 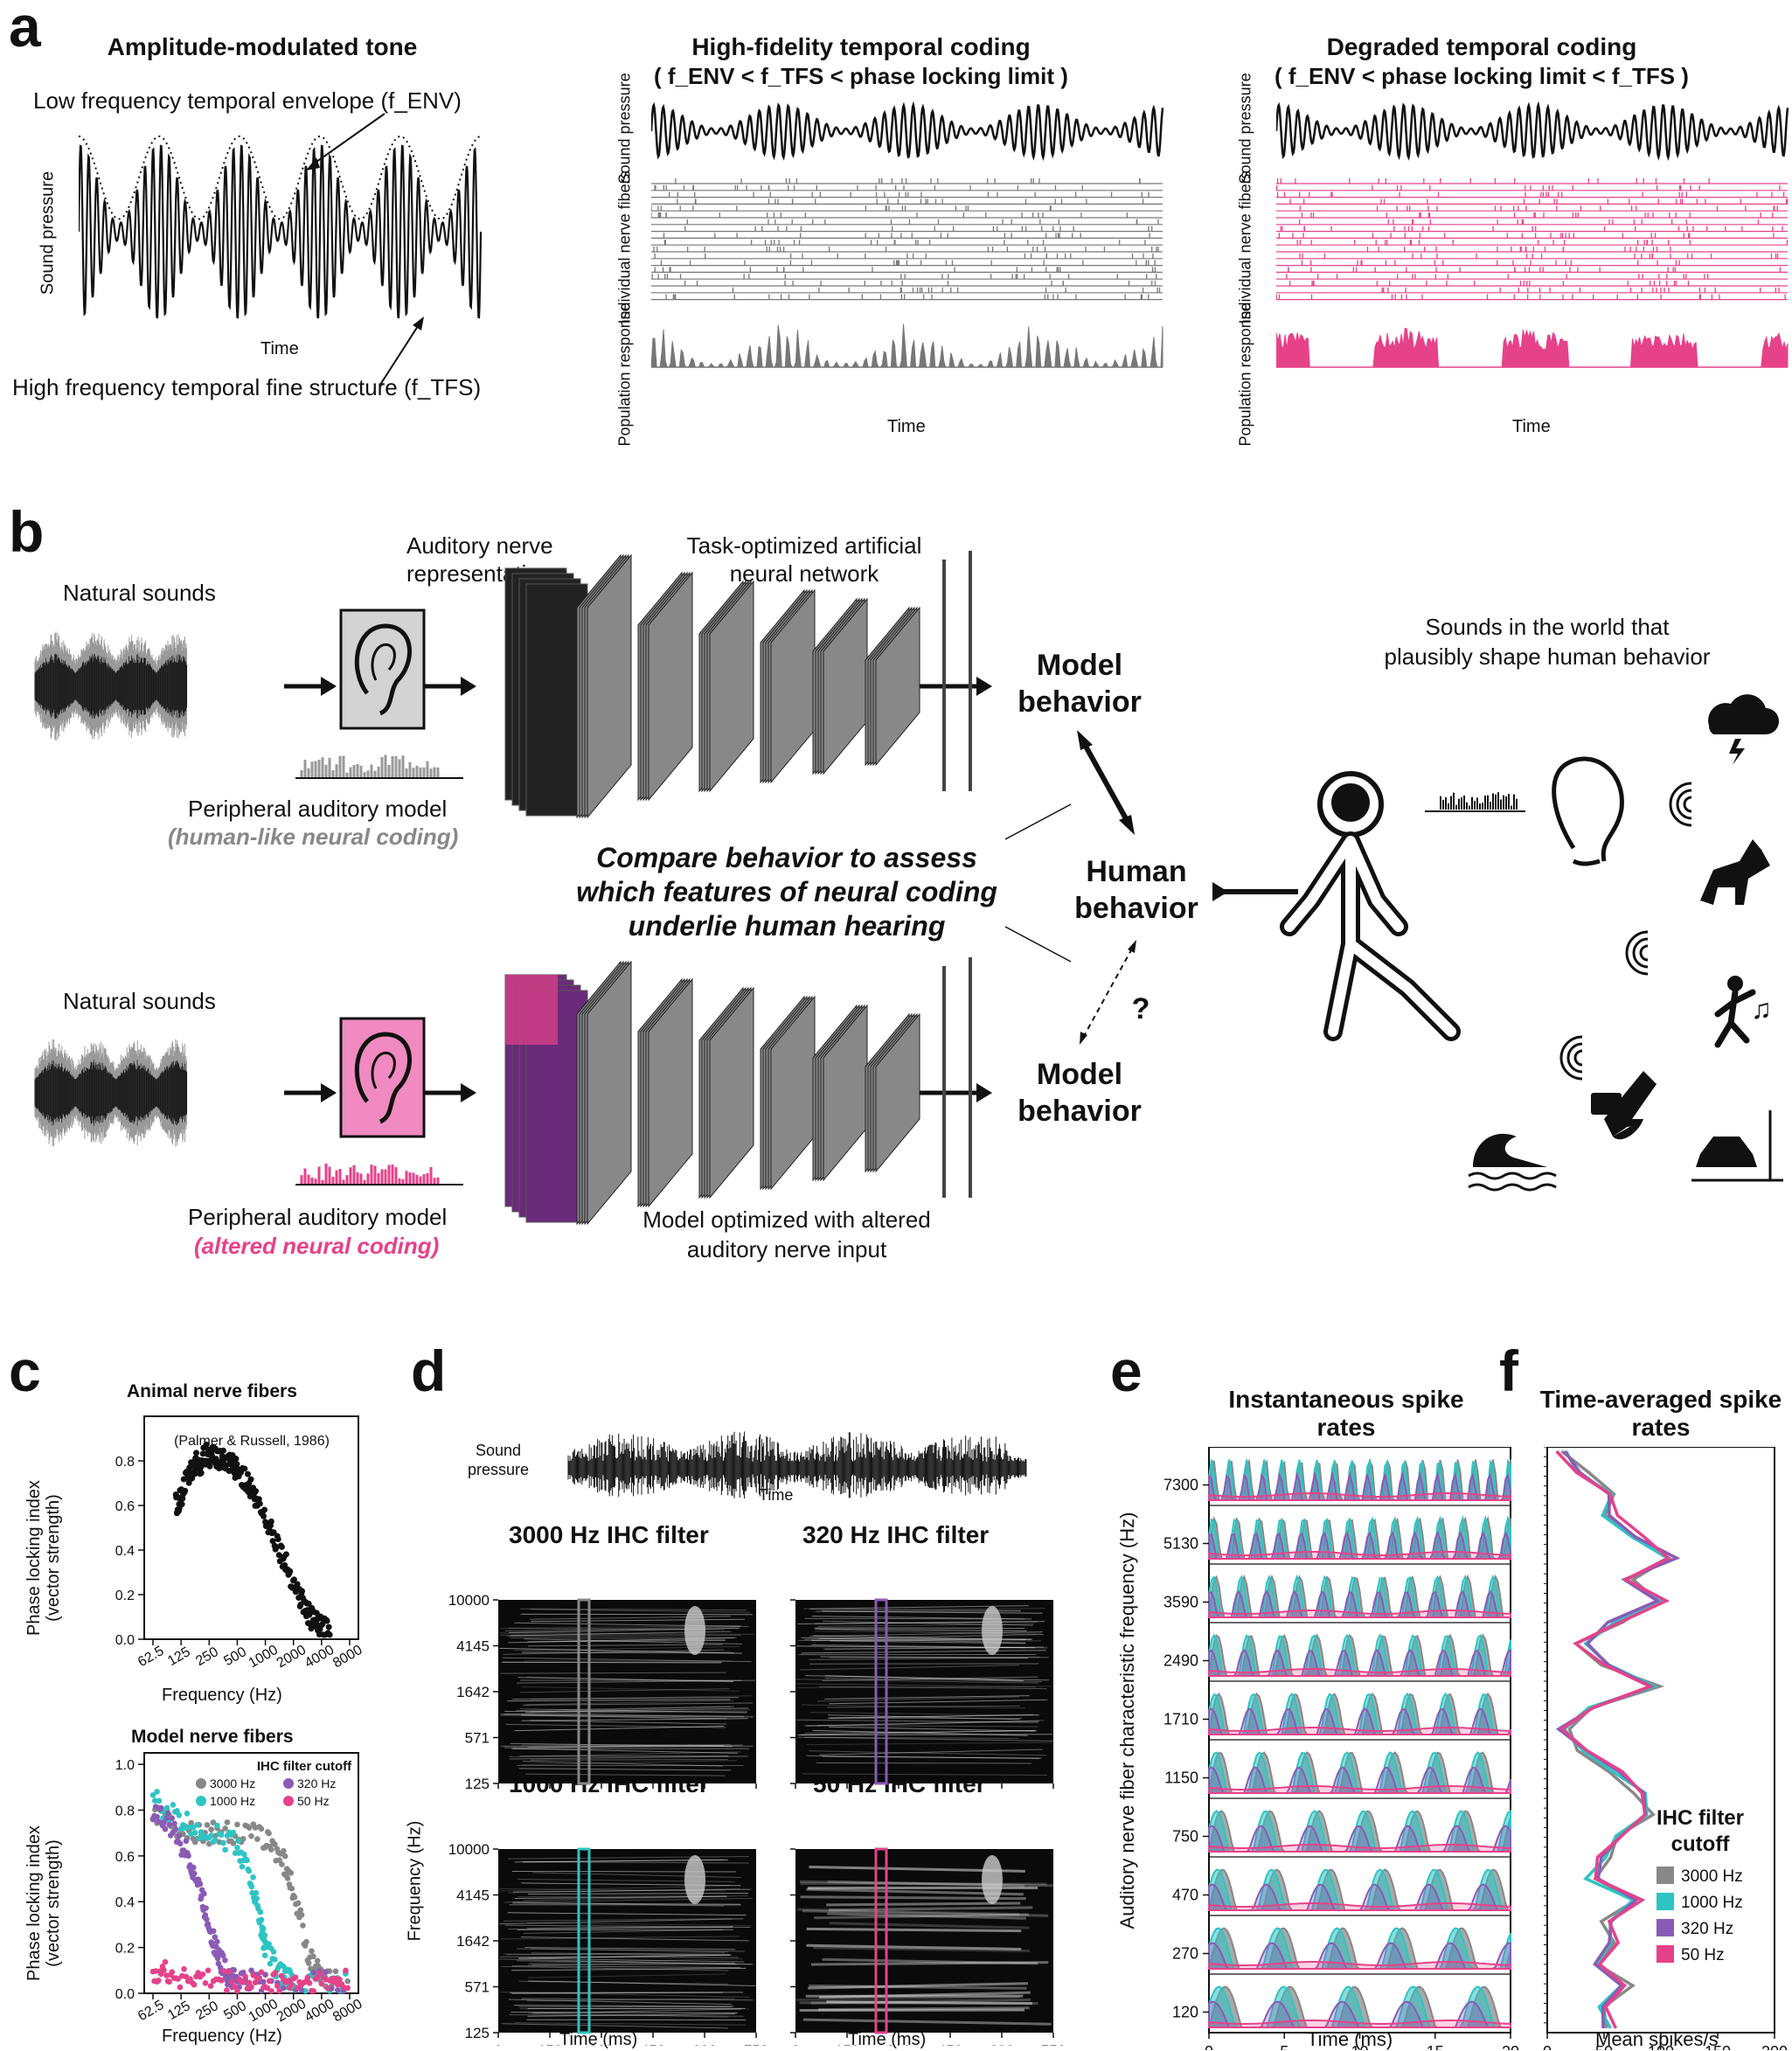 What do you see at coordinates (288, 1783) in the screenshot?
I see `c-legend-marker` at bounding box center [288, 1783].